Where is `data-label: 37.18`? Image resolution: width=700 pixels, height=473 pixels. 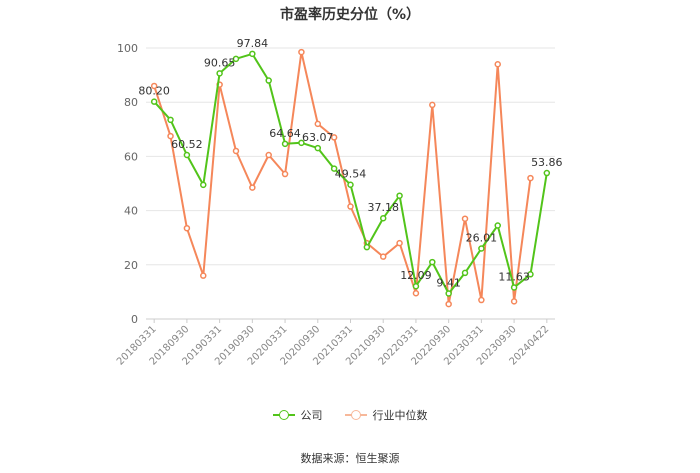 data-label: 37.18 is located at coordinates (383, 207).